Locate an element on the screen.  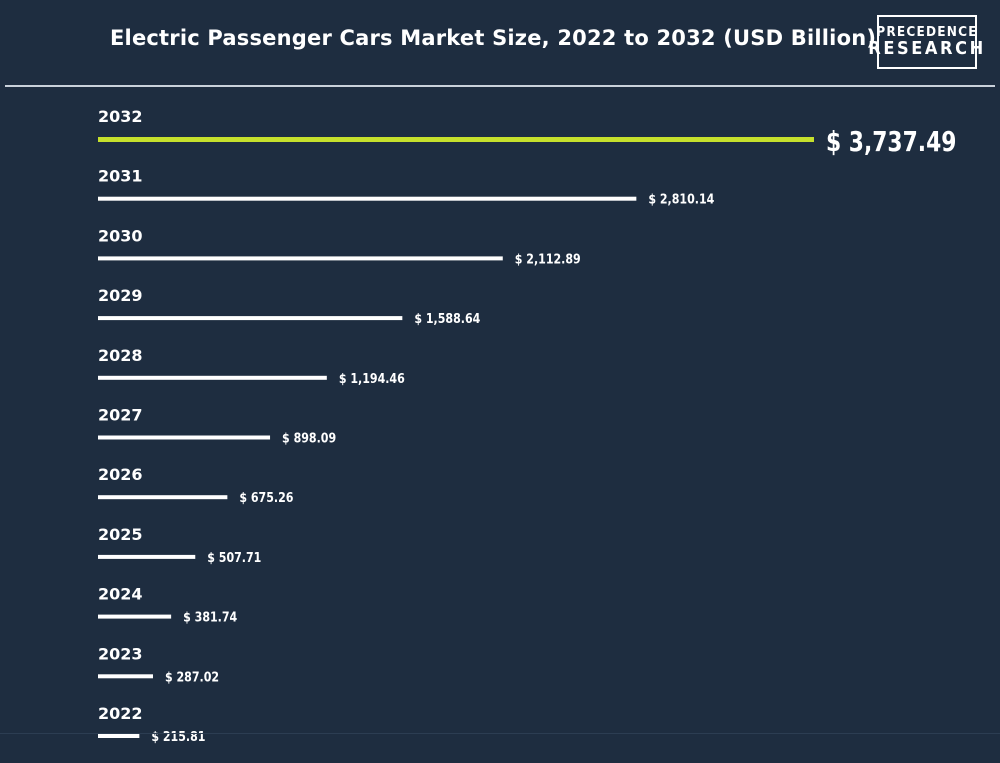
precedence-research-logo: PRECEDENCE RESEARCH is located at coordinates (925, 42).